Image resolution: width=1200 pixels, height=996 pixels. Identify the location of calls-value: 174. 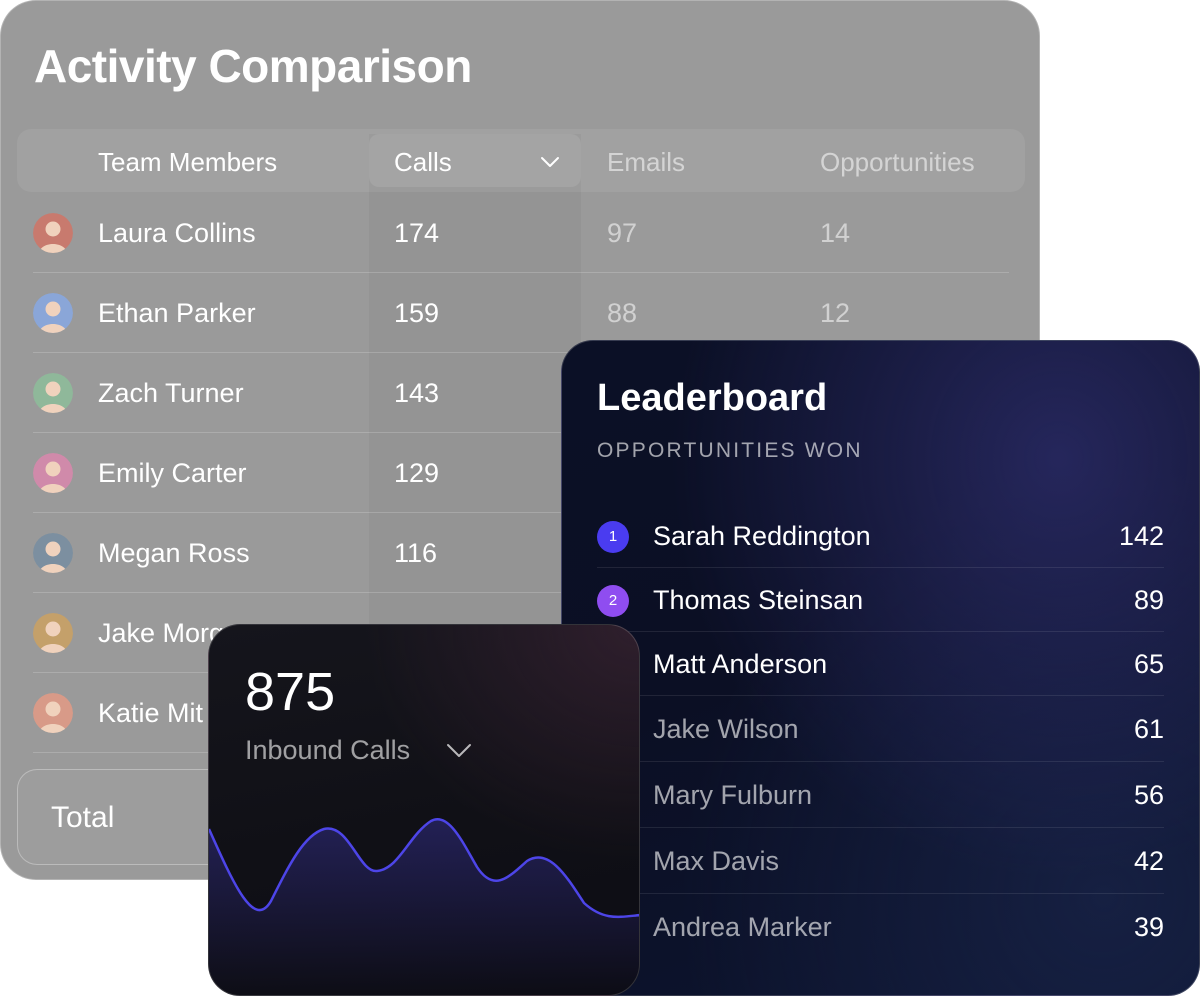
(417, 233).